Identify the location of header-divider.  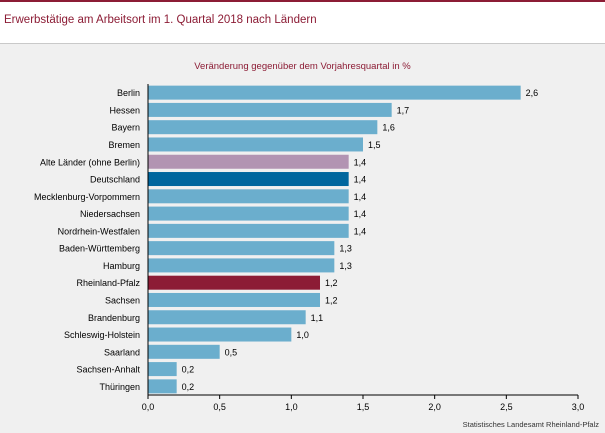
(302, 43).